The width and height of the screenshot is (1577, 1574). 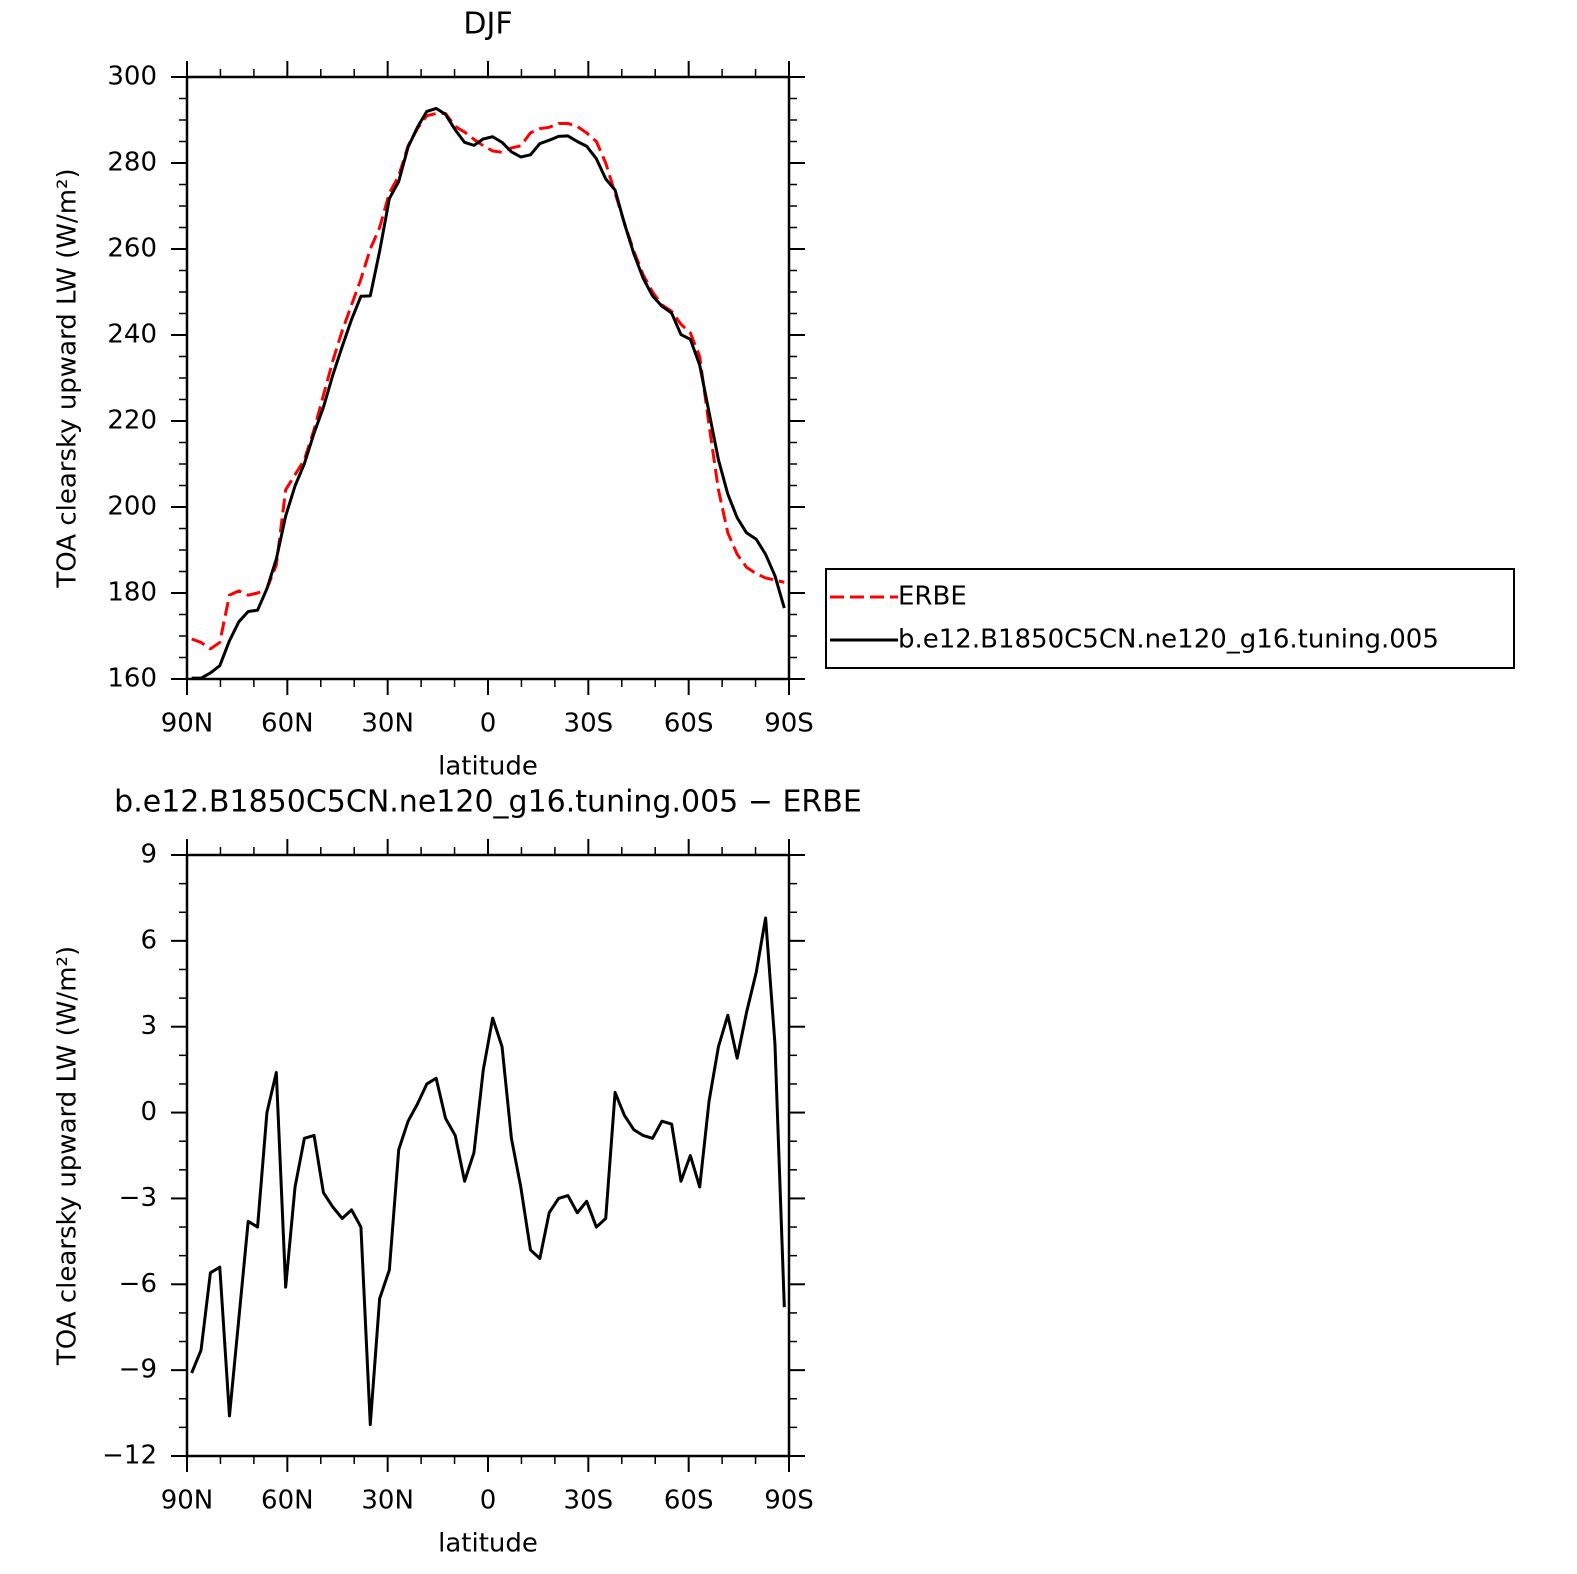 I want to click on y-tick-label: −12, so click(x=129, y=1456).